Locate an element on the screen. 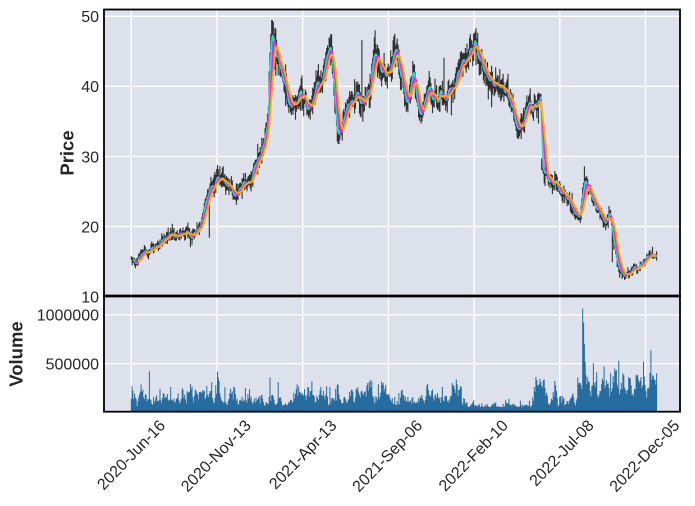 This screenshot has height=506, width=695. svg-text: 50 is located at coordinates (90, 17).